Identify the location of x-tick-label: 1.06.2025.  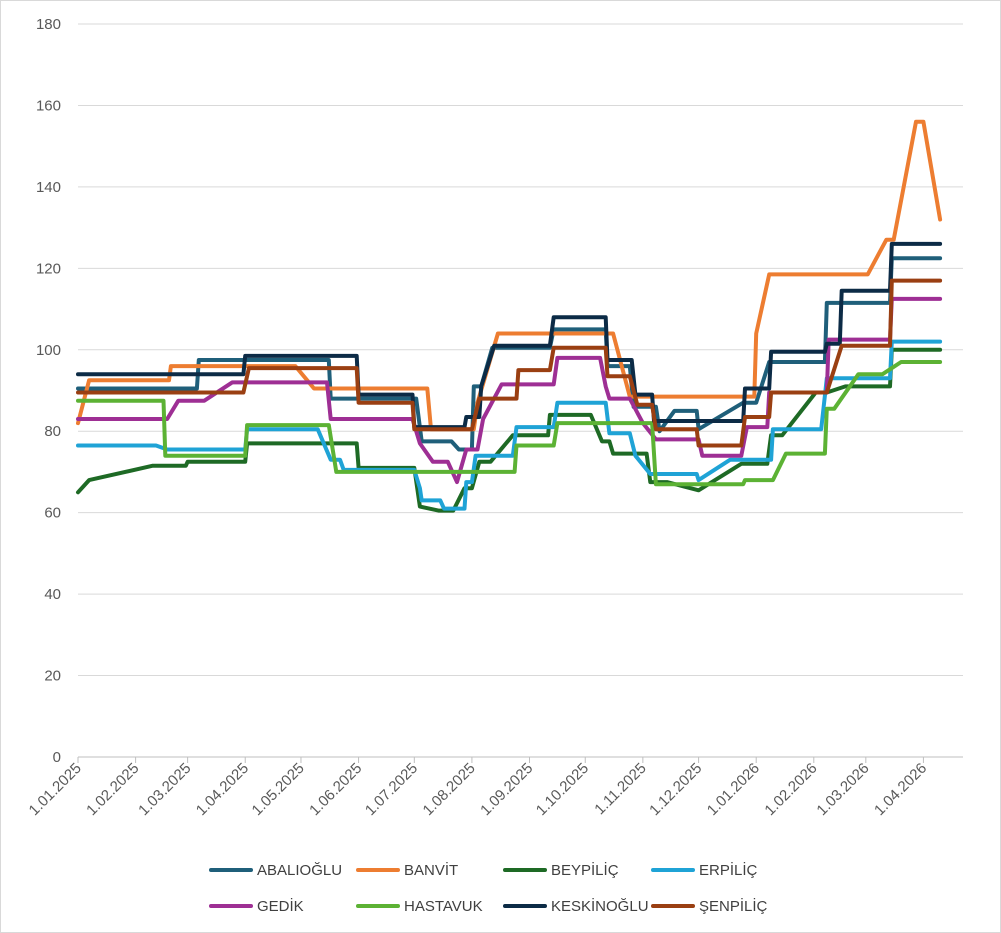
(335, 789).